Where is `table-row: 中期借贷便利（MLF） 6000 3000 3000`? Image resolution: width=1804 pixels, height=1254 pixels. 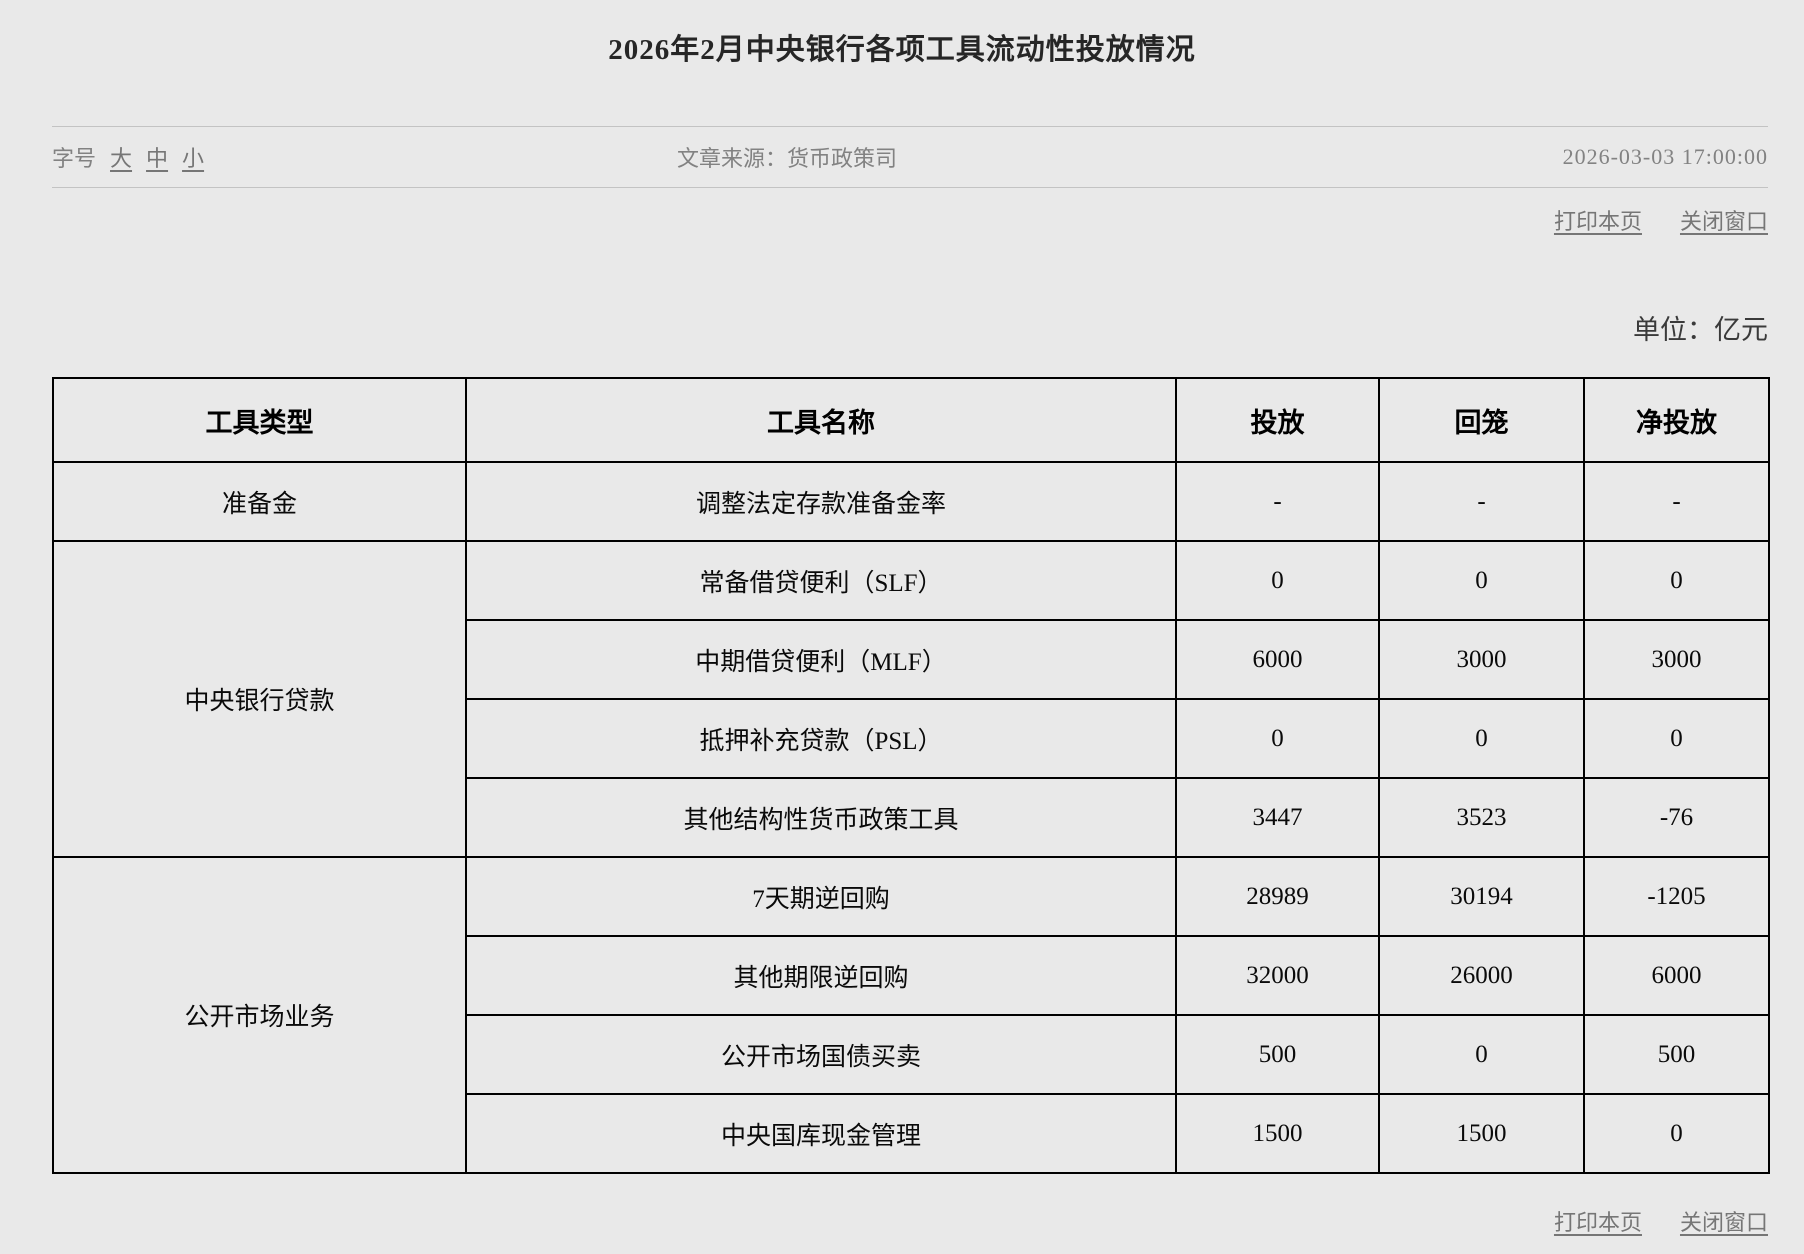
table-row: 中期借贷便利（MLF） 6000 3000 3000 is located at coordinates (911, 659).